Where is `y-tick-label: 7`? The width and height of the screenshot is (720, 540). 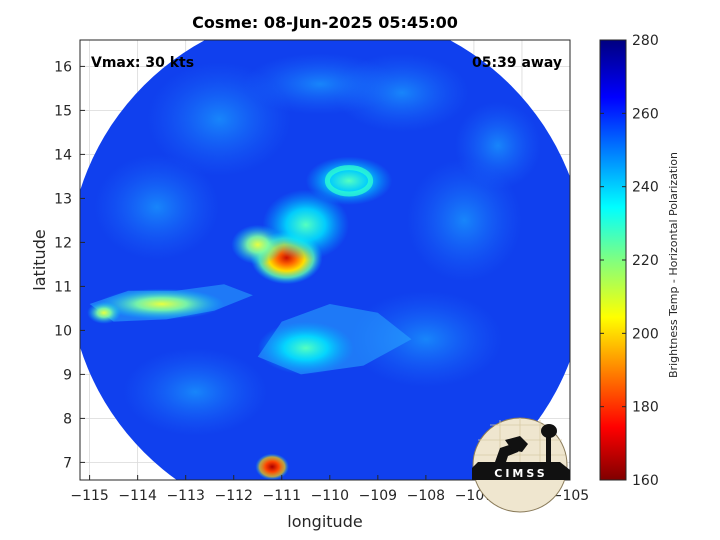 y-tick-label: 7 is located at coordinates (67, 463).